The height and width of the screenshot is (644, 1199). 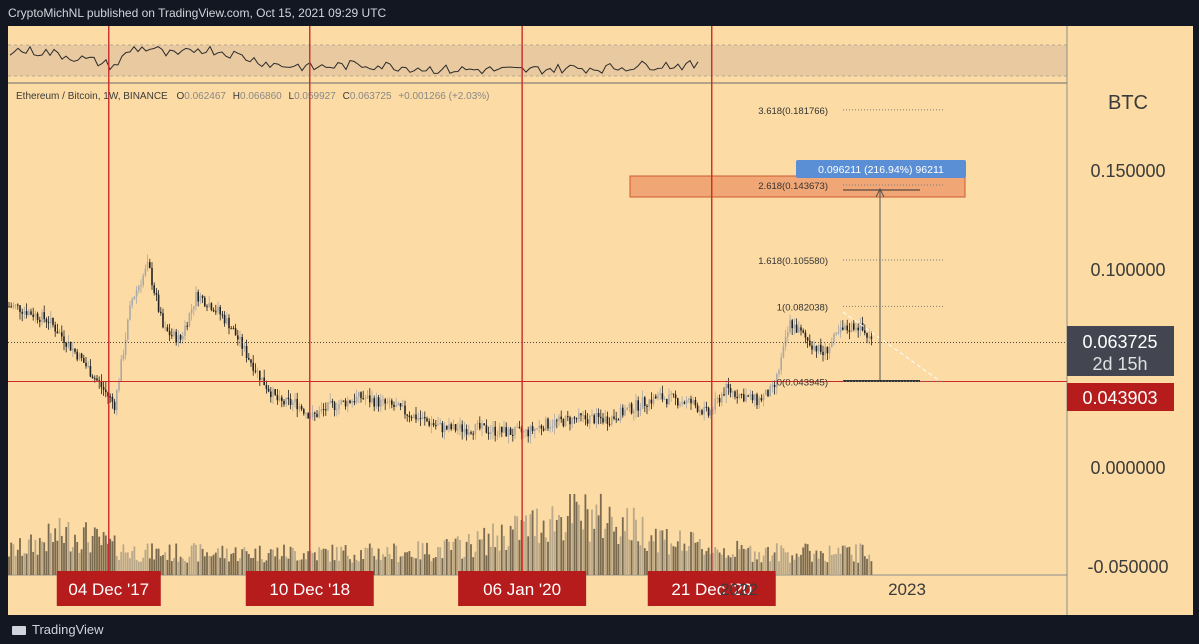 What do you see at coordinates (1127, 567) in the screenshot?
I see `price-tick: -0.050000` at bounding box center [1127, 567].